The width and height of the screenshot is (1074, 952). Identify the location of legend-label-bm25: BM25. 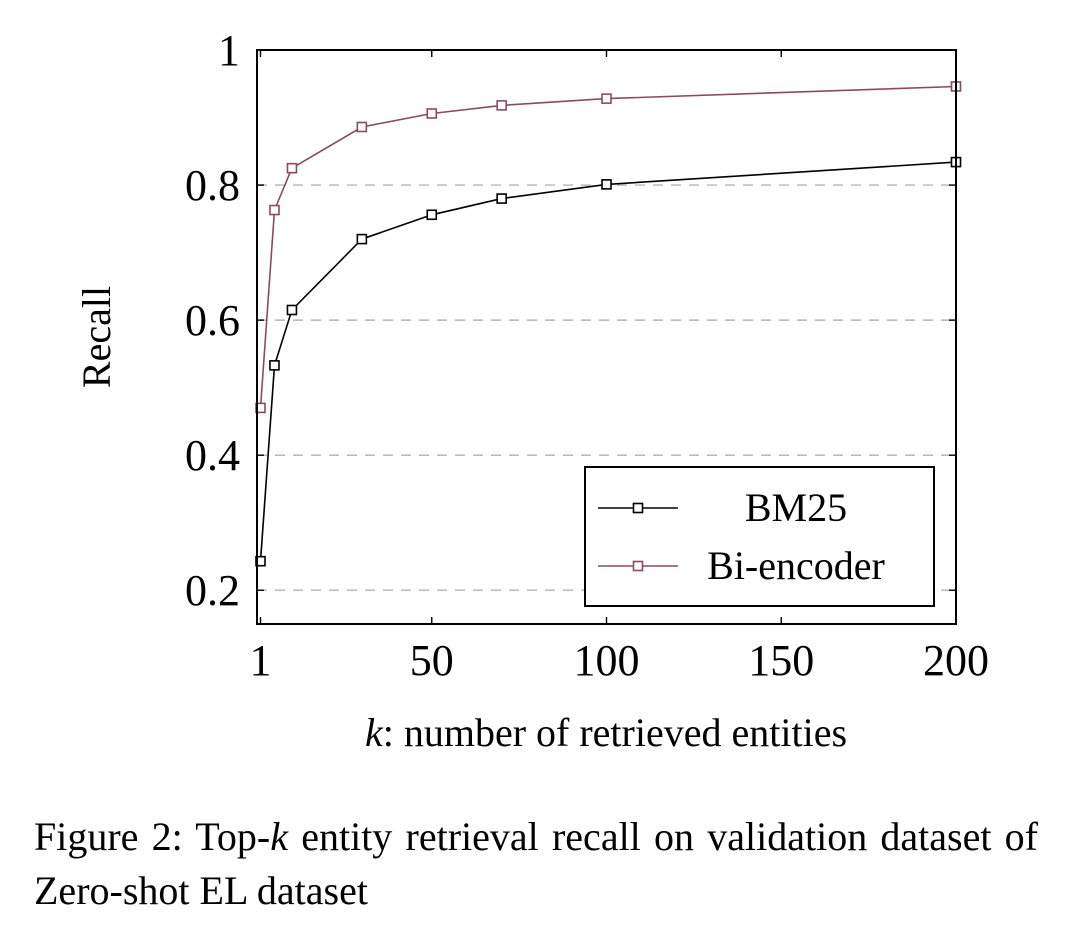
(796, 507).